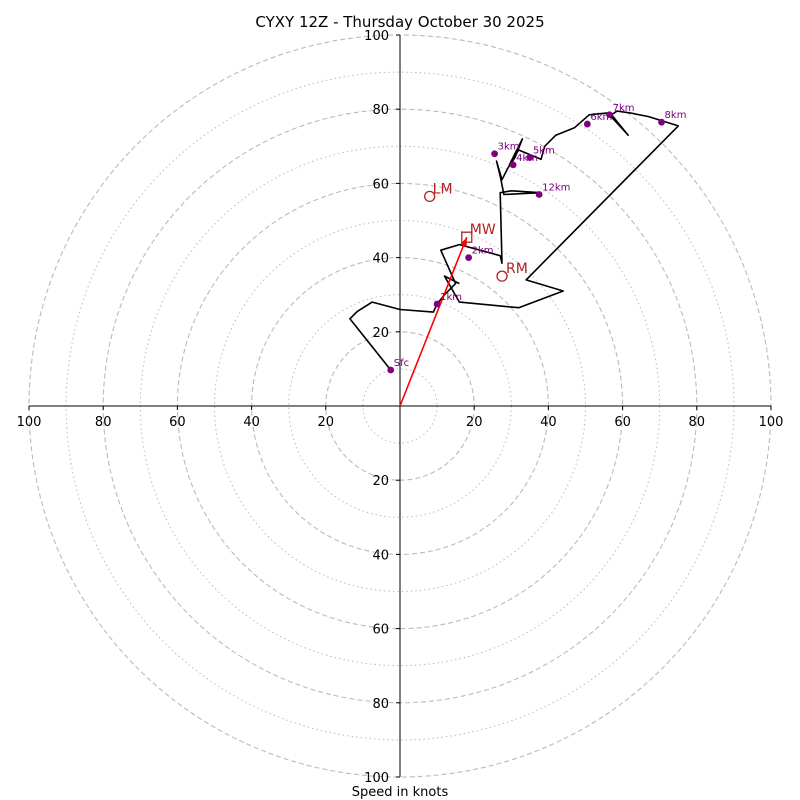 The width and height of the screenshot is (800, 800). I want to click on left-mover-marker, so click(430, 196).